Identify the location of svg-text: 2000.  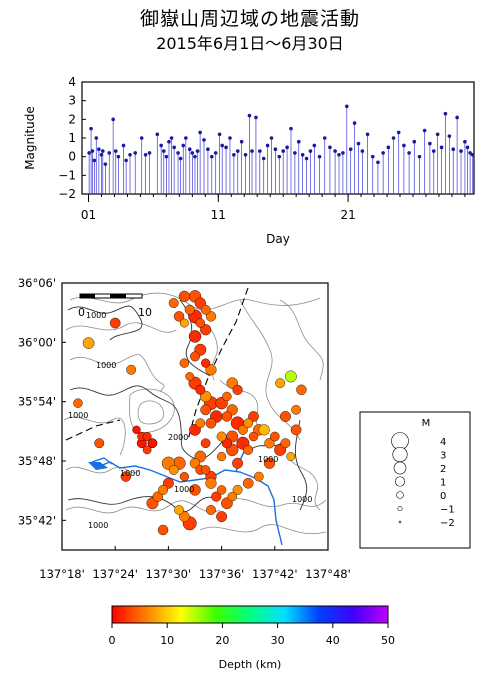
(178, 437).